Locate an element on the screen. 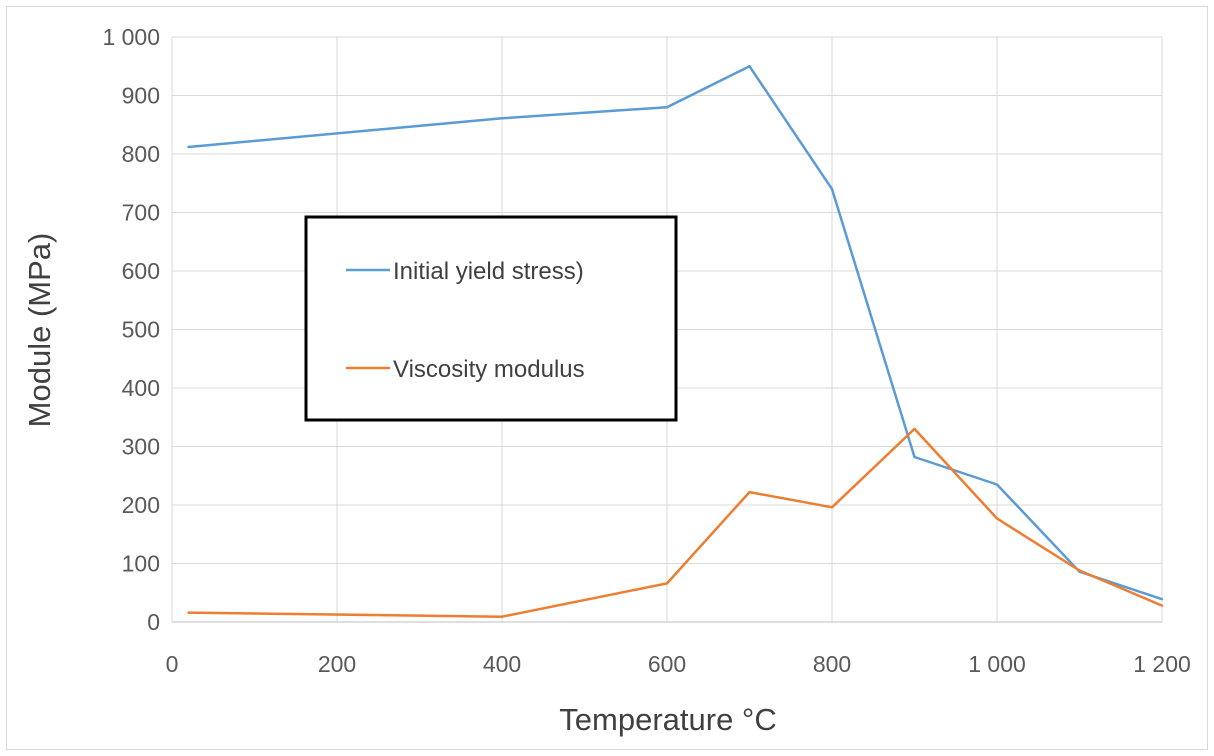  legend: Initial yield stress) Viscosity modulus is located at coordinates (491, 318).